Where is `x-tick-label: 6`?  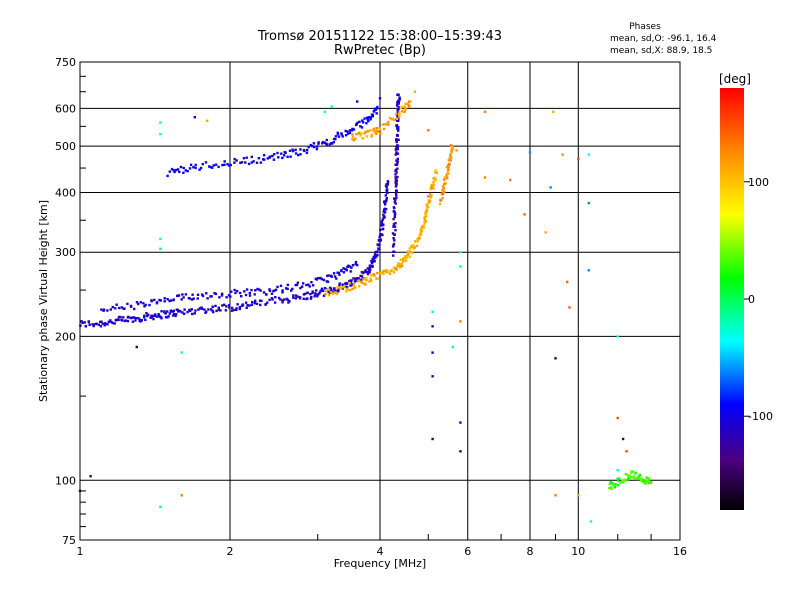
x-tick-label: 6 is located at coordinates (467, 551).